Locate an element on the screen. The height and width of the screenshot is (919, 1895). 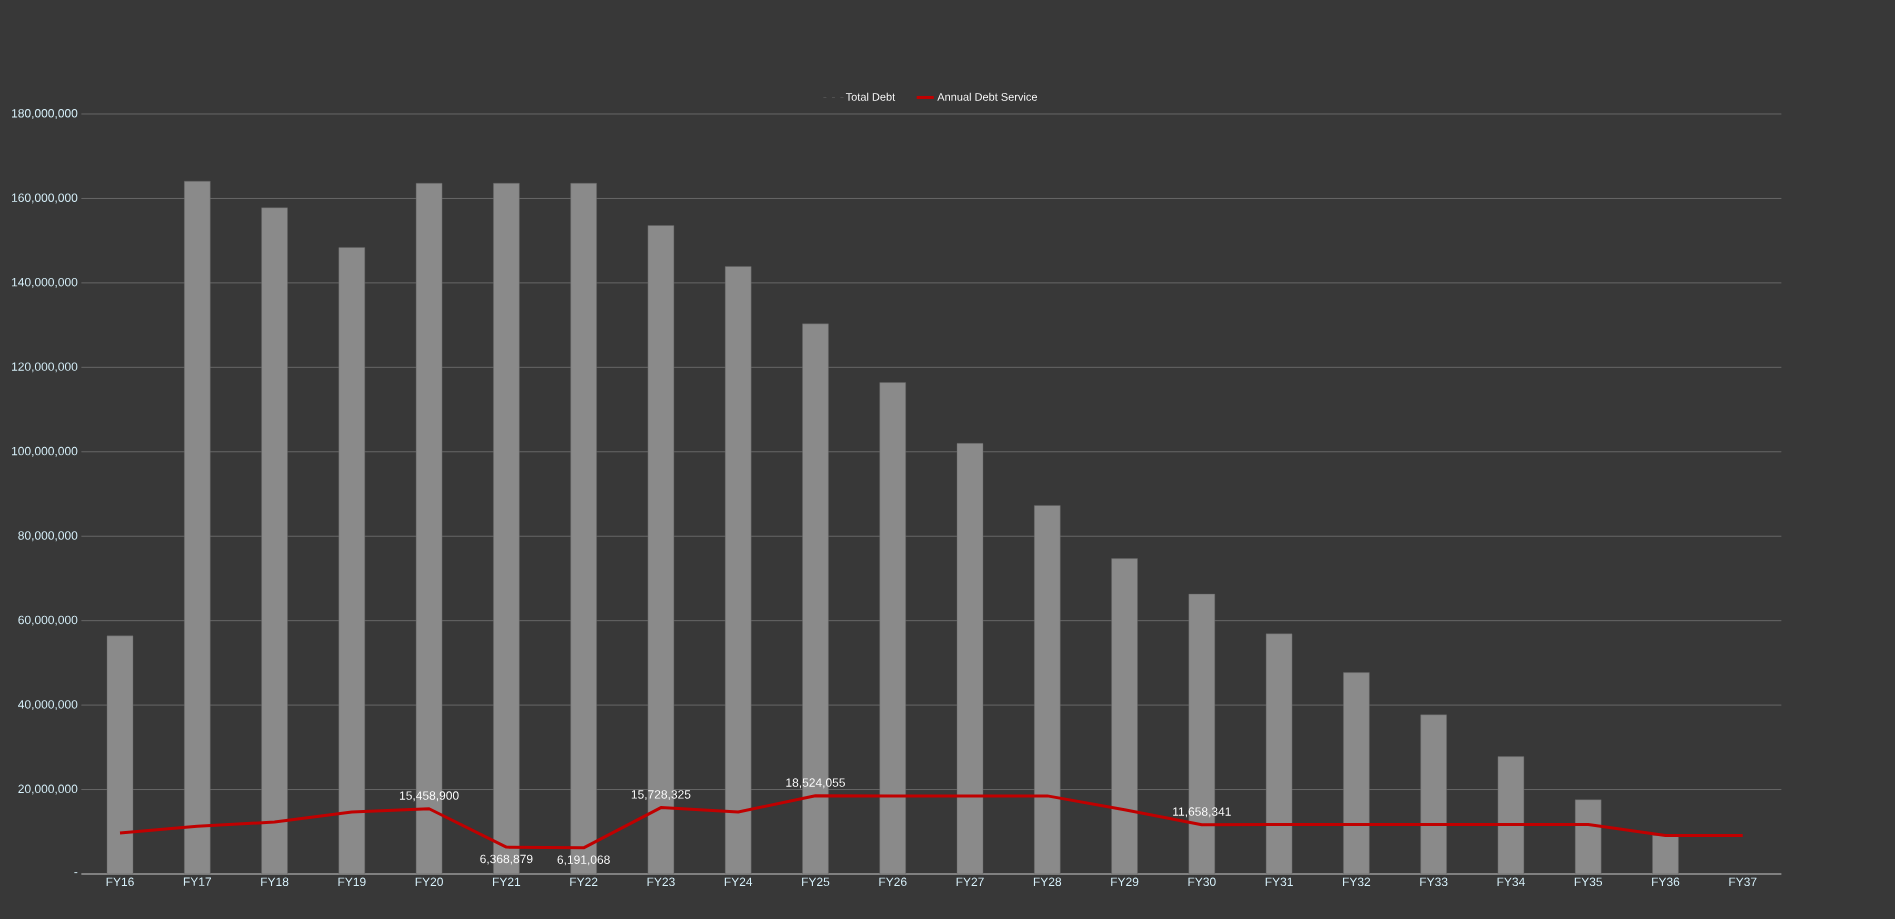
y-tick-label: 140,000,000 is located at coordinates (45, 282).